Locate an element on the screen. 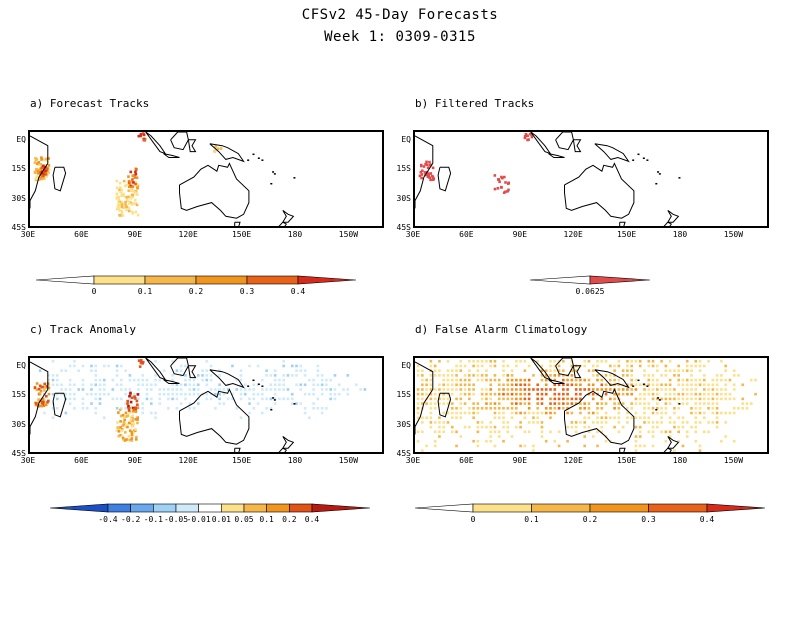 The width and height of the screenshot is (800, 618). colorbar-arrow-low is located at coordinates (560, 280).